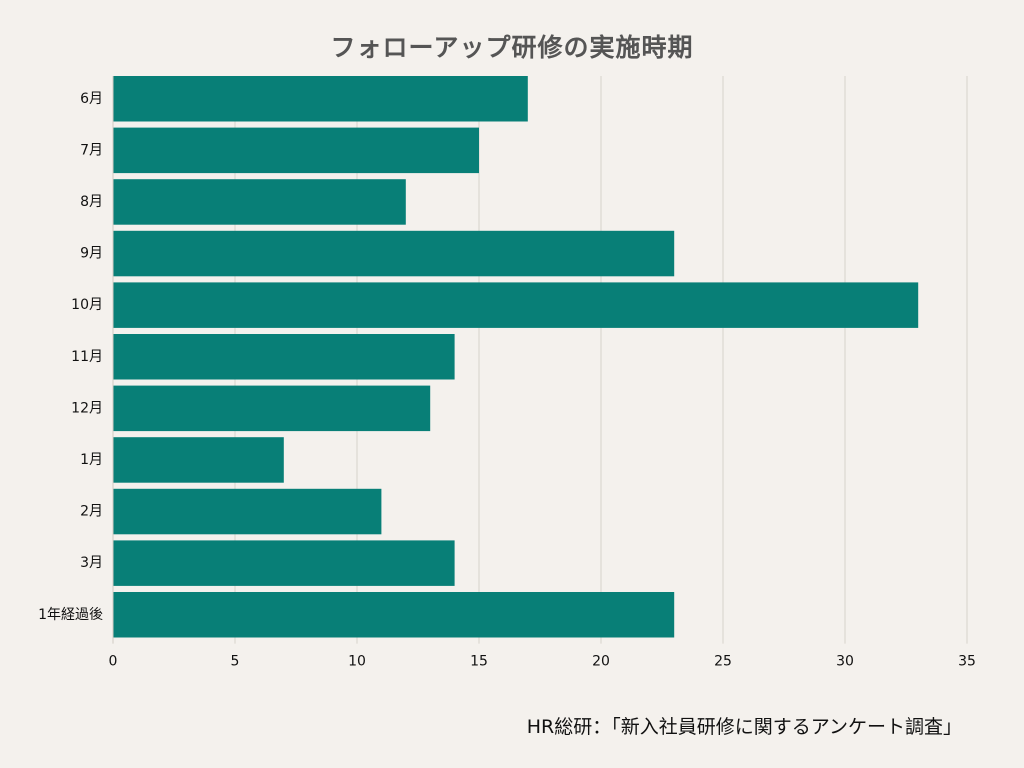  Describe the element at coordinates (845, 662) in the screenshot. I see `x-tick-label-30: 30` at that location.